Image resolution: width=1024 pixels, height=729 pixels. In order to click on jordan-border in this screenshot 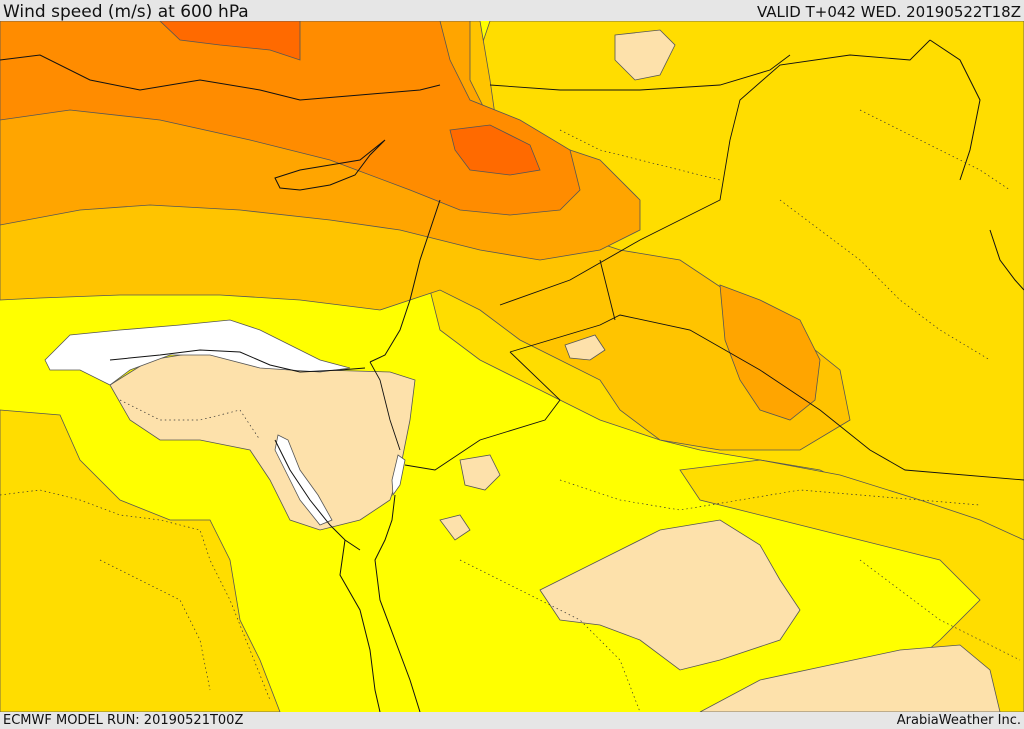, I will do `click(766, 397)`.